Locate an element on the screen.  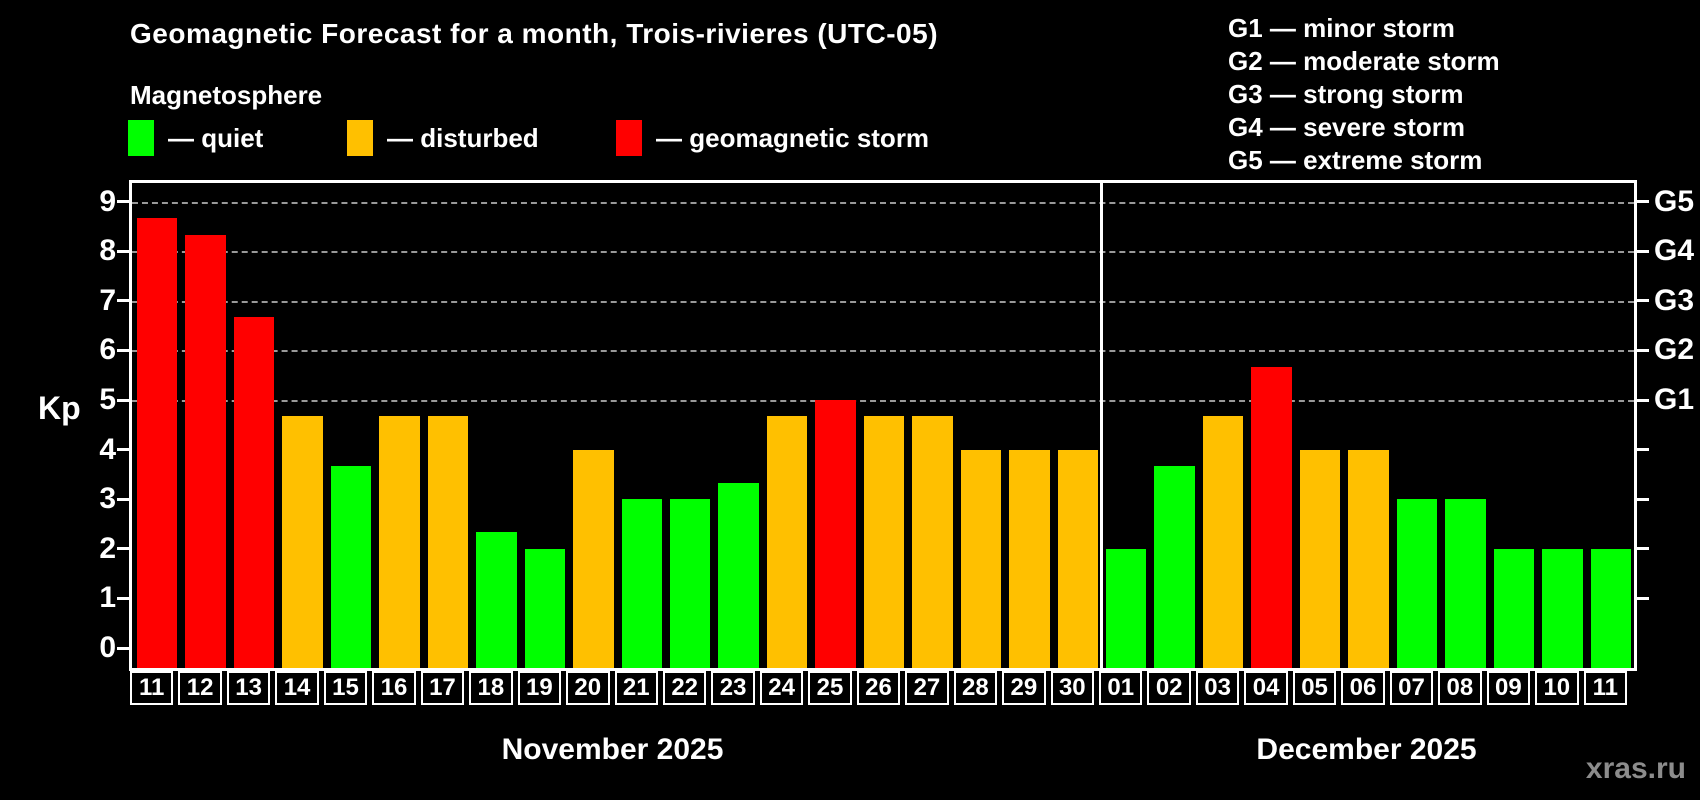
legend-item-quiet: — quiet is located at coordinates (195, 138).